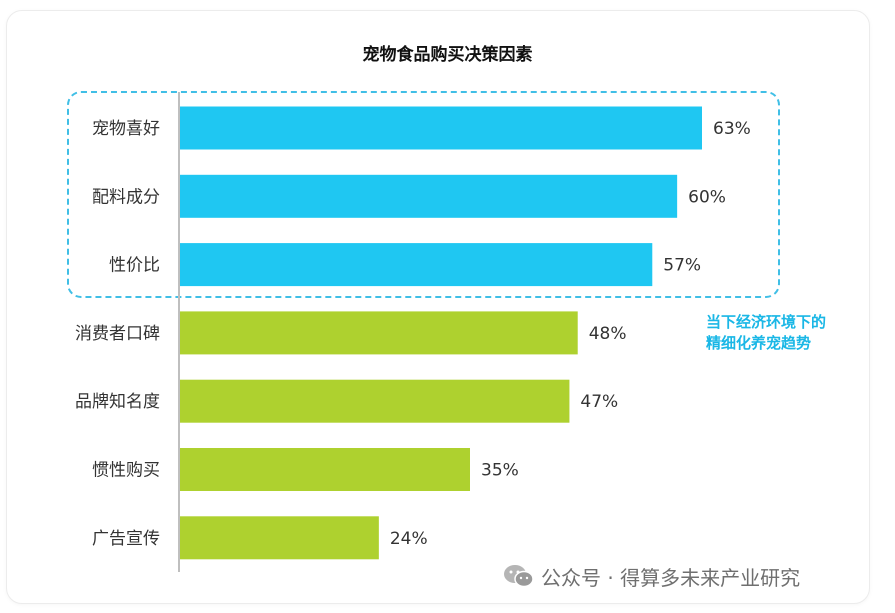  What do you see at coordinates (126, 197) in the screenshot?
I see `category-label-1: 配料成分` at bounding box center [126, 197].